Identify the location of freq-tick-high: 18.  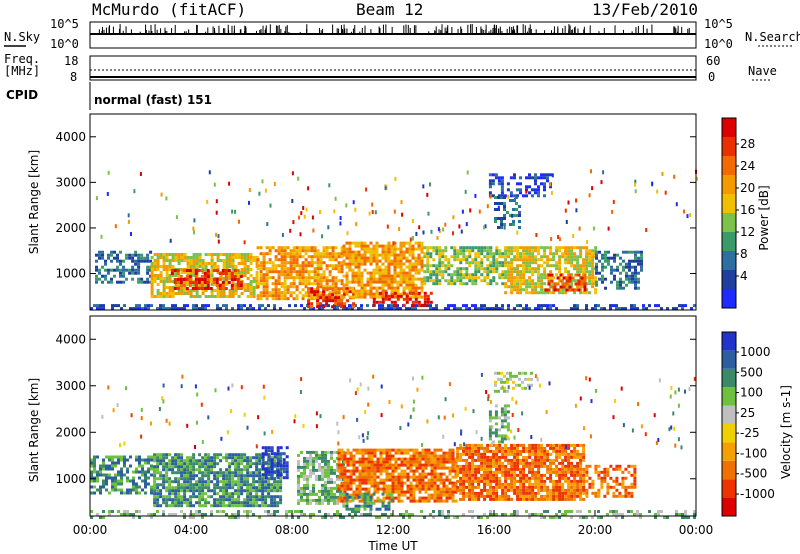
(71, 61).